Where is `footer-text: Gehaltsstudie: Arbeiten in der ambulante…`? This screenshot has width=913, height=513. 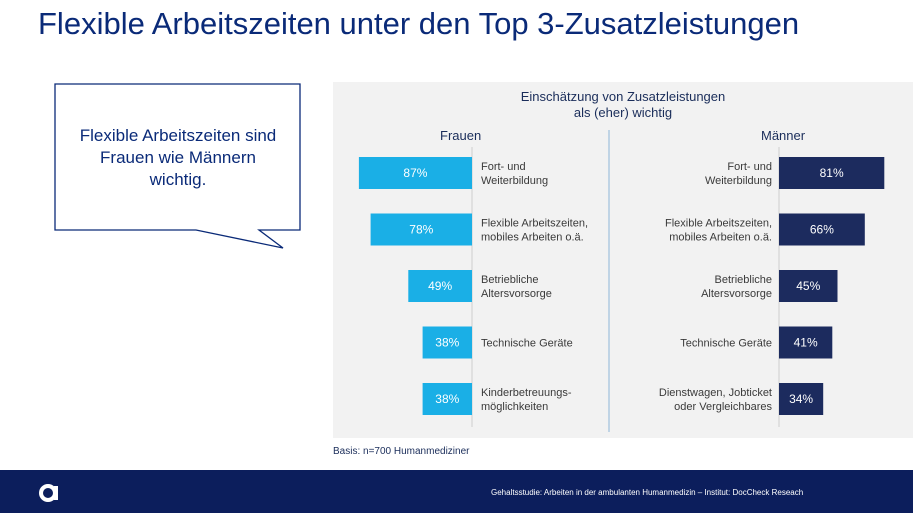 footer-text: Gehaltsstudie: Arbeiten in der ambulante… is located at coordinates (647, 492).